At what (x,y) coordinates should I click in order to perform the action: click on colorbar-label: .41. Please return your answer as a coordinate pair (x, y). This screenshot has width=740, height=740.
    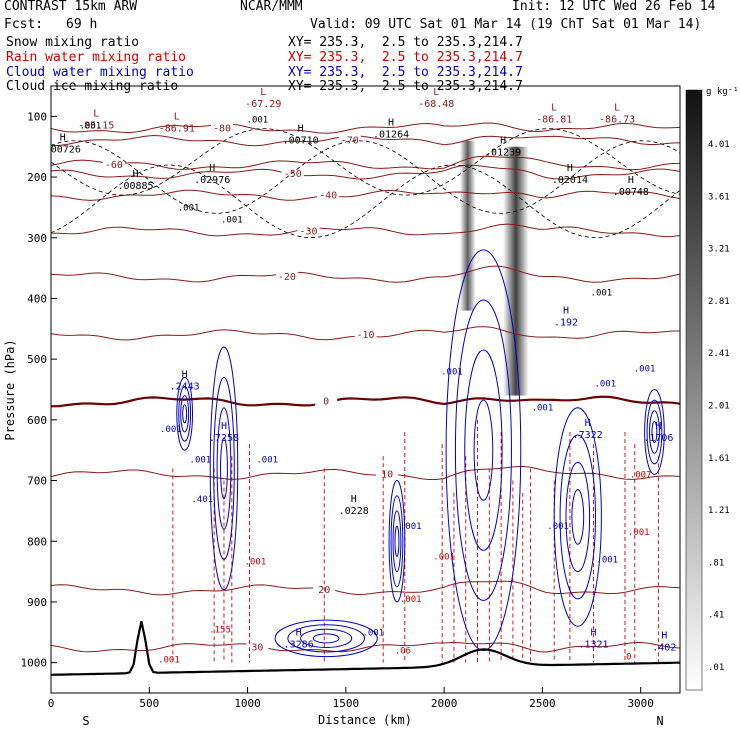
    Looking at the image, I should click on (716, 616).